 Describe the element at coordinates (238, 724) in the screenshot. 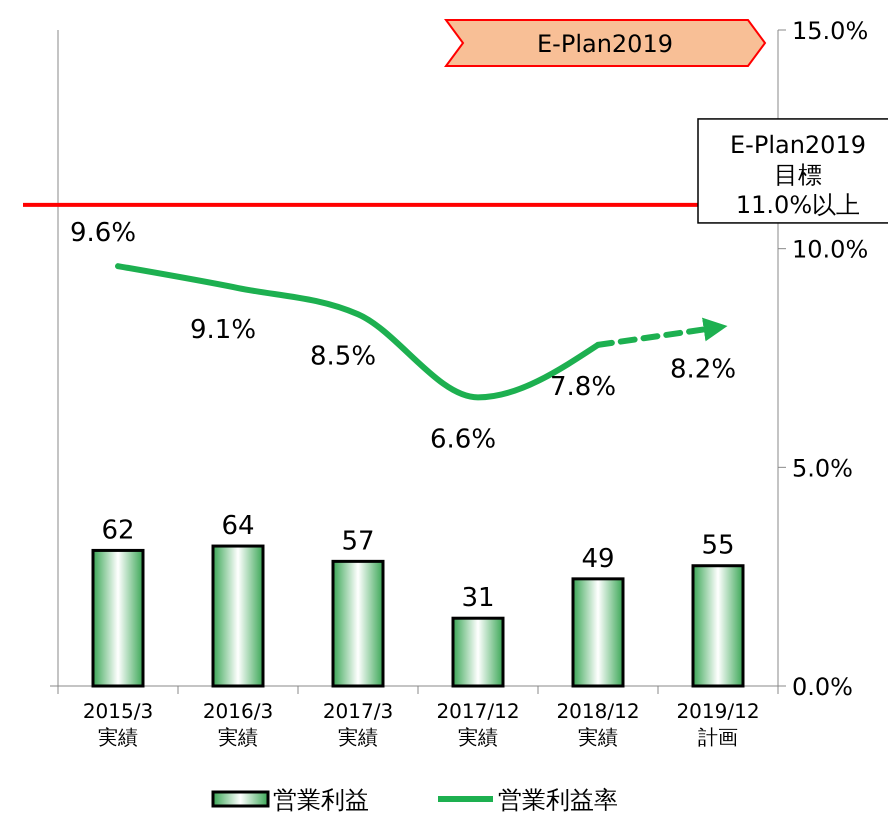

I see `x-tick-label: 2016/3 実績` at that location.